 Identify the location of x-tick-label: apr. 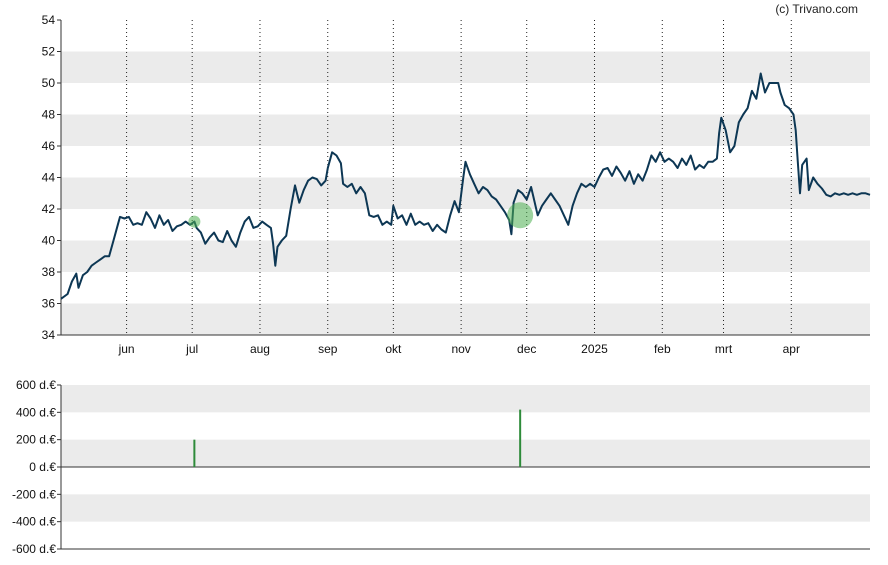
(791, 349).